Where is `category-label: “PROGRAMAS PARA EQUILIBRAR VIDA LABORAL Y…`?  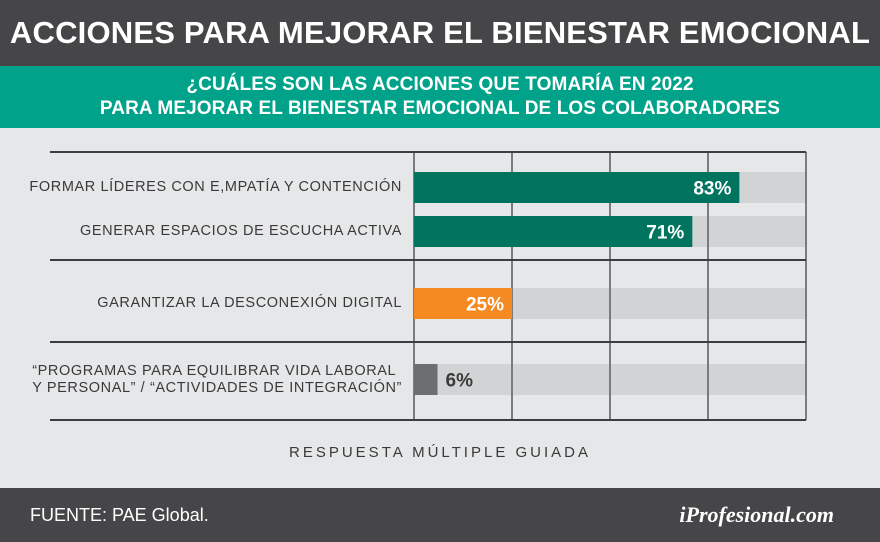
category-label: “PROGRAMAS PARA EQUILIBRAR VIDA LABORAL Y… is located at coordinates (217, 380).